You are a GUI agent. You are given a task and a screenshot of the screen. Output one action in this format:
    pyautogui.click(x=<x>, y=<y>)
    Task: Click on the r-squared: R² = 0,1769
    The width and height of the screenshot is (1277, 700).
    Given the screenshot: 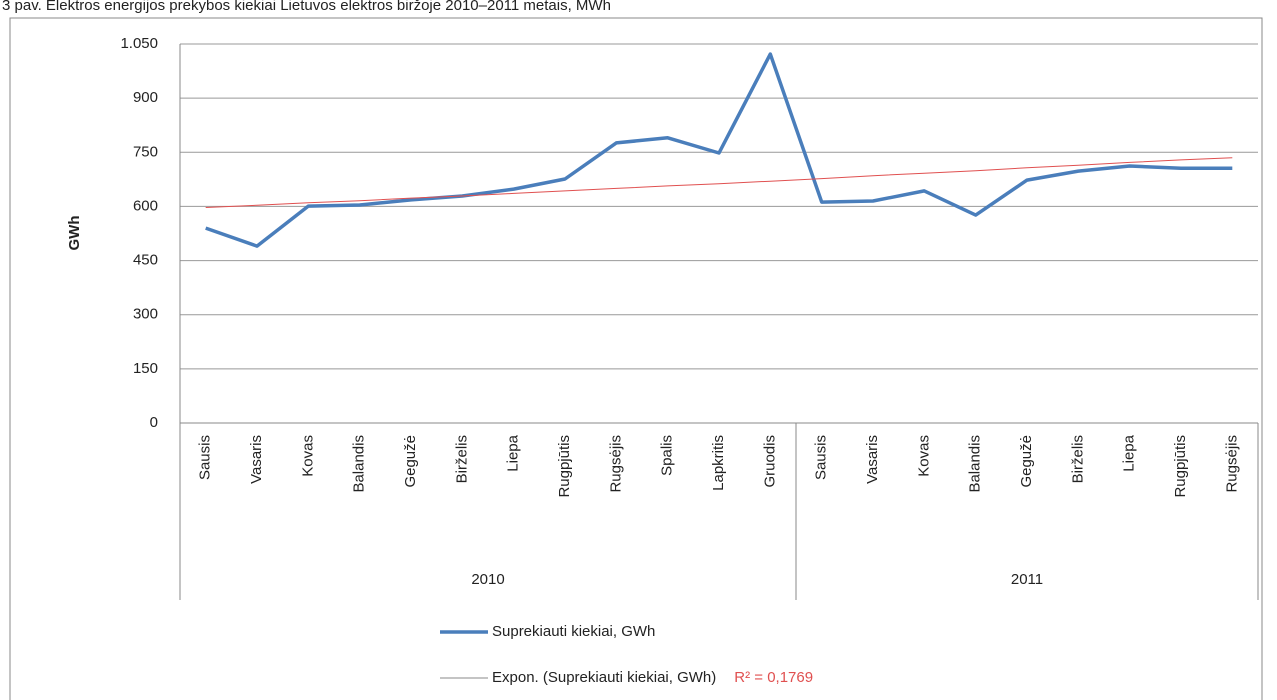 What is the action you would take?
    pyautogui.click(x=773, y=677)
    